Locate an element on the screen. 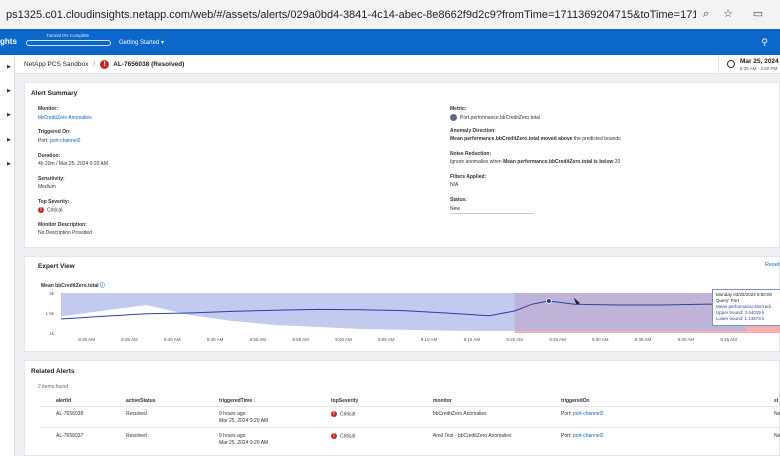  alert-id-link: AL-7656038 is located at coordinates (70, 414).